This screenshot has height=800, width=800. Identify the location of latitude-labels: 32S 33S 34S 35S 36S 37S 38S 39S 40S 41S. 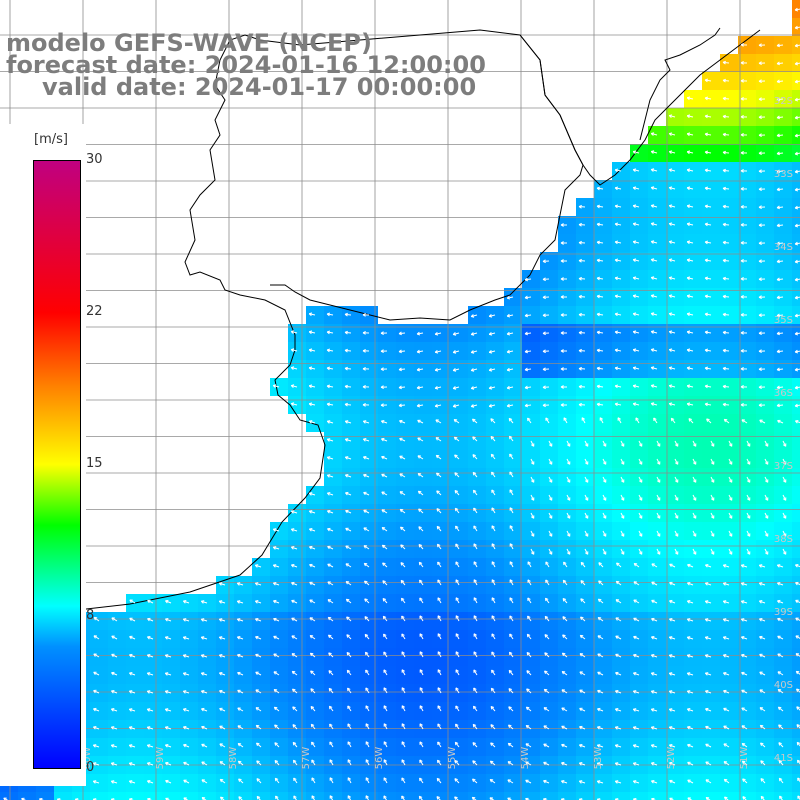
(783, 430).